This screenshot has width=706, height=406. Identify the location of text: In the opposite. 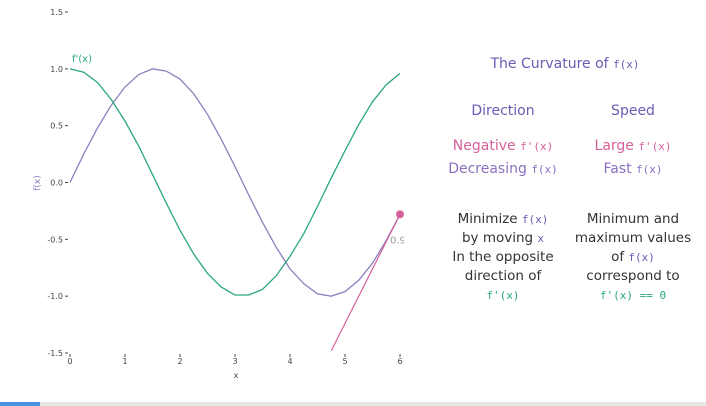
(503, 257).